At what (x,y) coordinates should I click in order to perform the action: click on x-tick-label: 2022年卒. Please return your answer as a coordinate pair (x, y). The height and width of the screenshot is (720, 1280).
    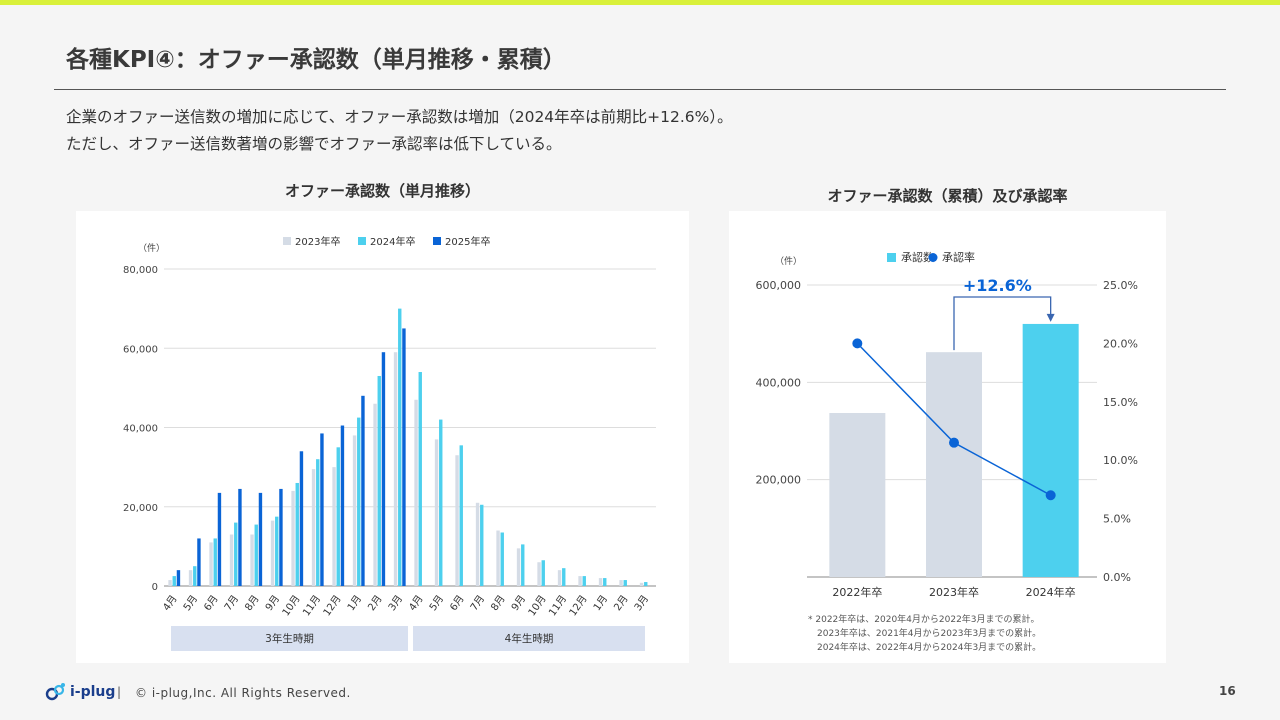
    Looking at the image, I should click on (857, 592).